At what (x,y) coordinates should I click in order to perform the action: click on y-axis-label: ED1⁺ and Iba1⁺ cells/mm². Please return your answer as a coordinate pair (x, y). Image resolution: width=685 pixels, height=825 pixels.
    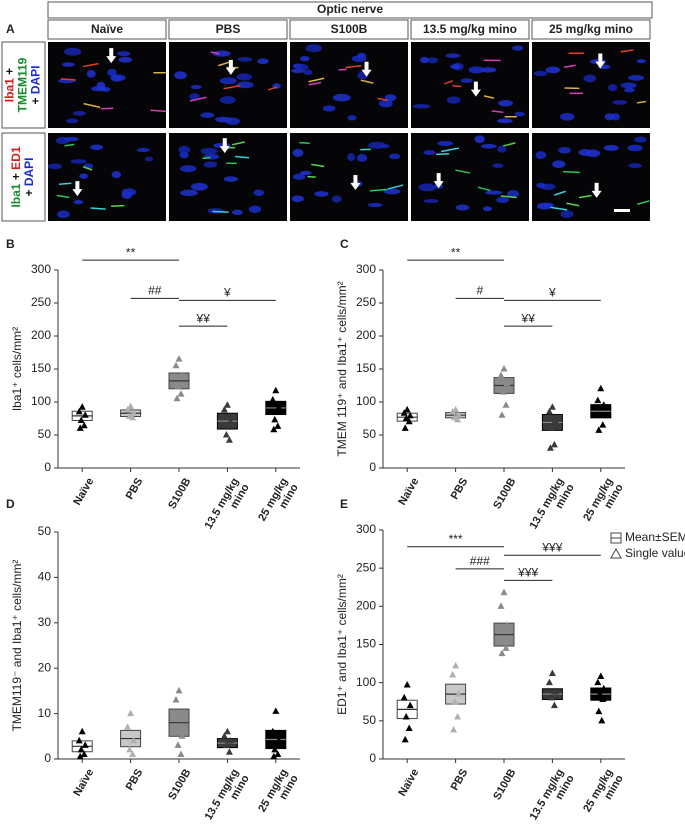
    Looking at the image, I should click on (342, 644).